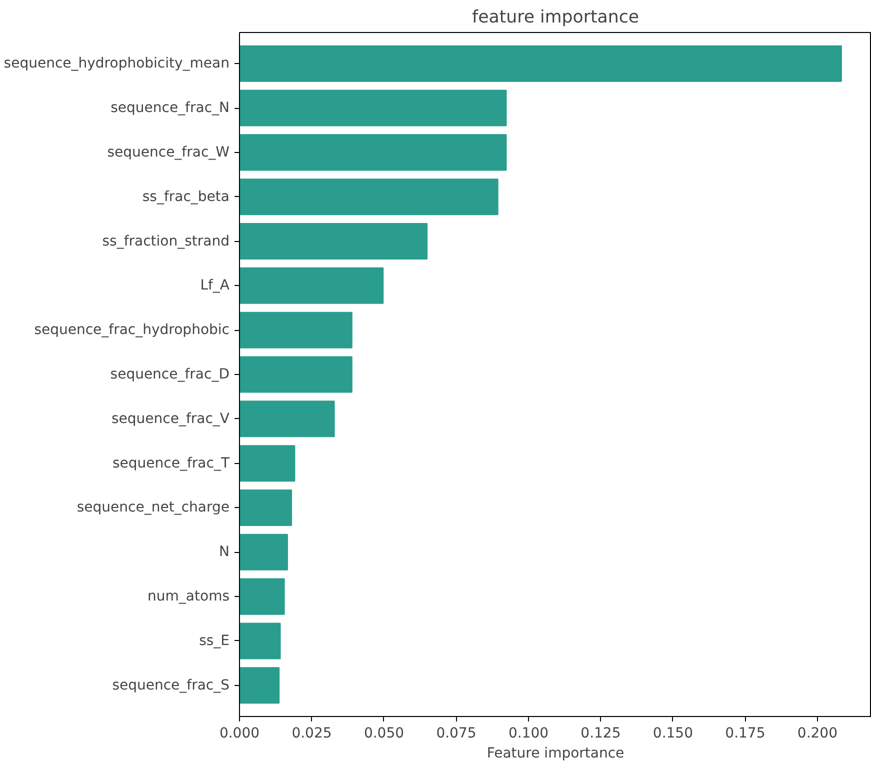 Image resolution: width=871 pixels, height=764 pixels. Describe the element at coordinates (117, 64) in the screenshot. I see `y-tick-label: sequence_hydrophobicity_mean` at that location.